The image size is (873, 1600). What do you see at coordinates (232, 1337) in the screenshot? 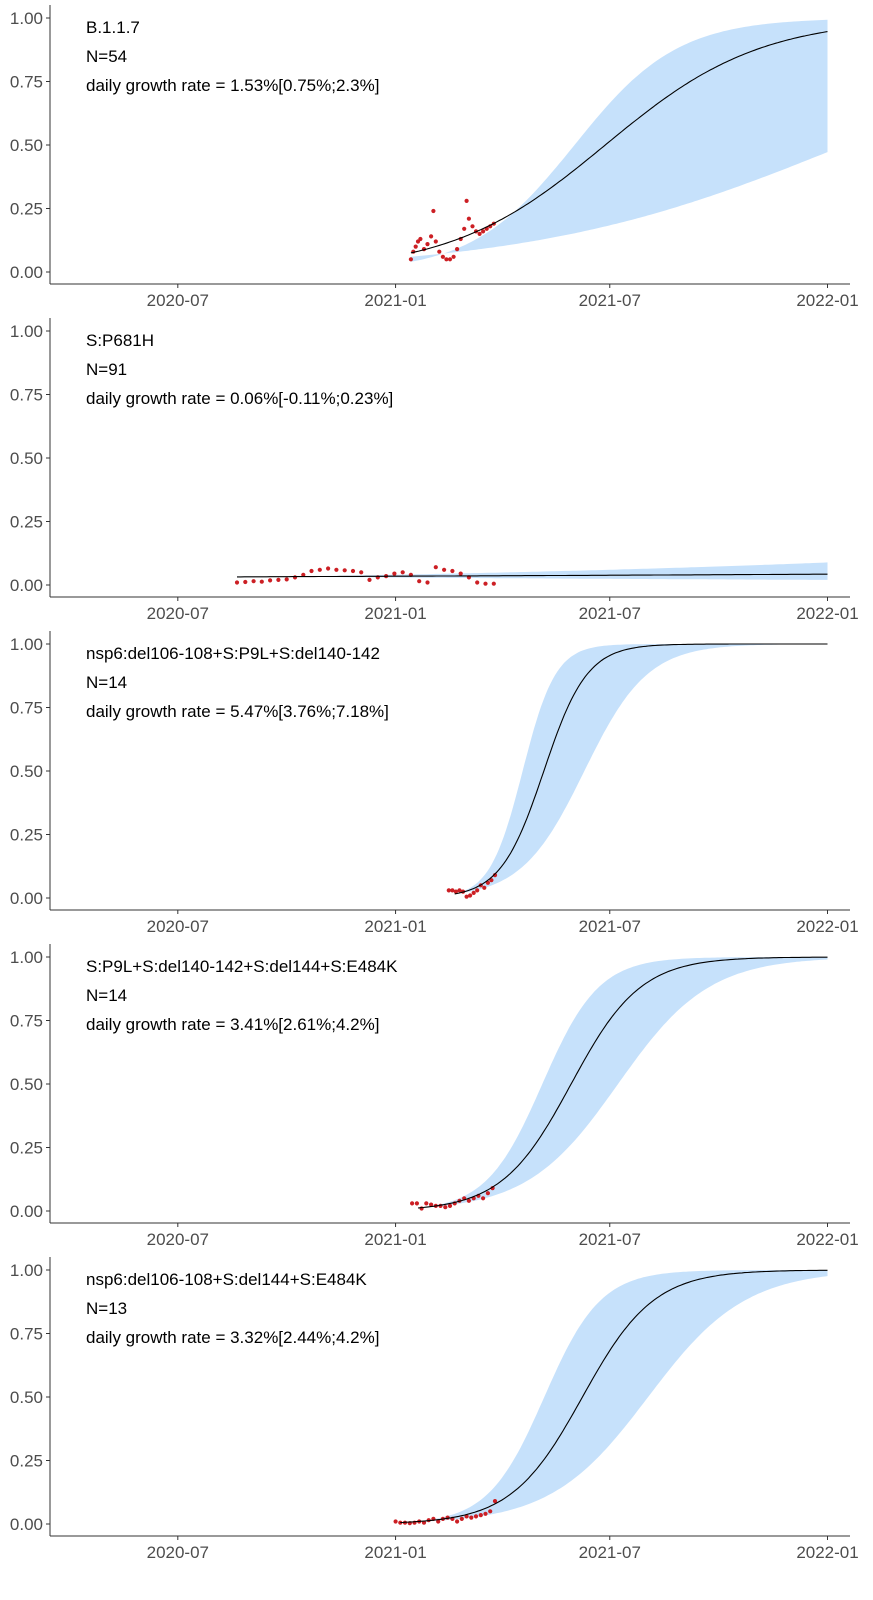
I see `annotation-line-3: daily growth rate = 3.32%[2.44%;4.2%]` at bounding box center [232, 1337].